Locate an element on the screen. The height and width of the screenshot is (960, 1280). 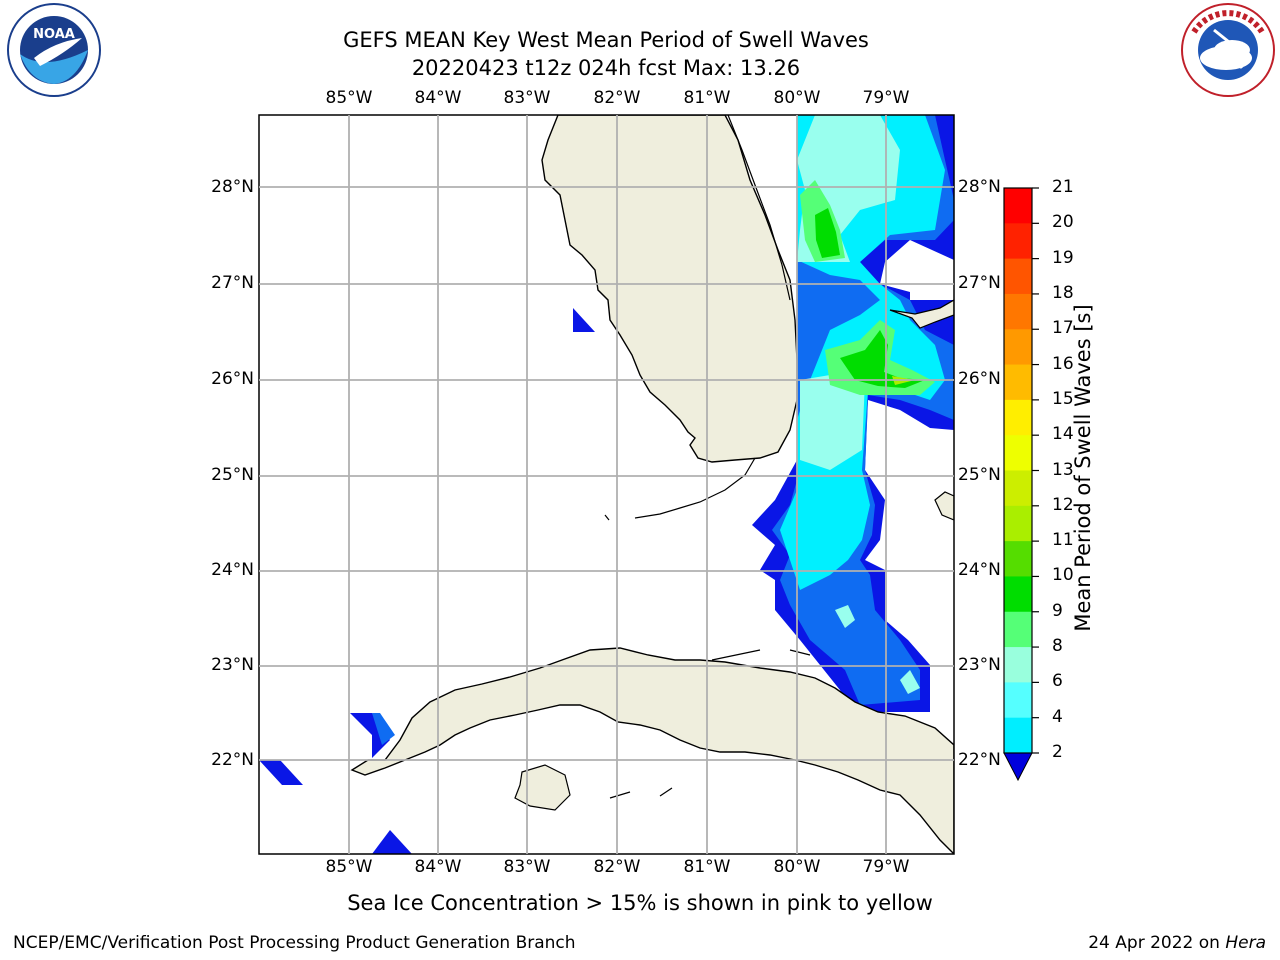
lat-label-right-27n: 27°N is located at coordinates (979, 283).